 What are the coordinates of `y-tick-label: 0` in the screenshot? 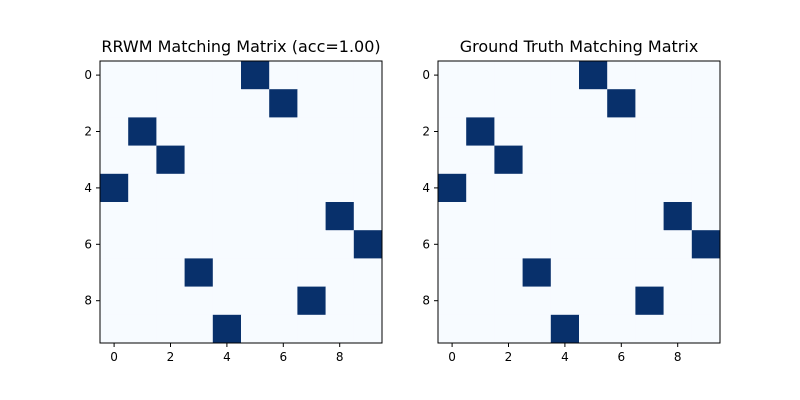 It's located at (426, 75).